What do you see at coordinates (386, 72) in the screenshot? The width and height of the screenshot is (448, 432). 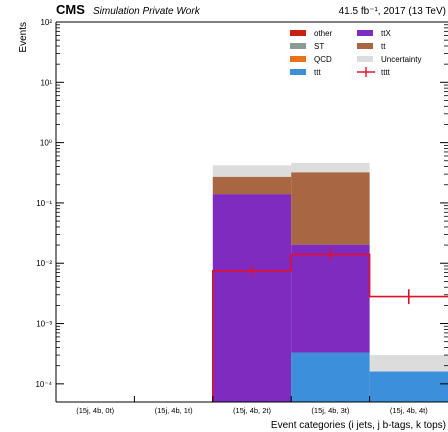 I see `legend-label: tttt` at bounding box center [386, 72].